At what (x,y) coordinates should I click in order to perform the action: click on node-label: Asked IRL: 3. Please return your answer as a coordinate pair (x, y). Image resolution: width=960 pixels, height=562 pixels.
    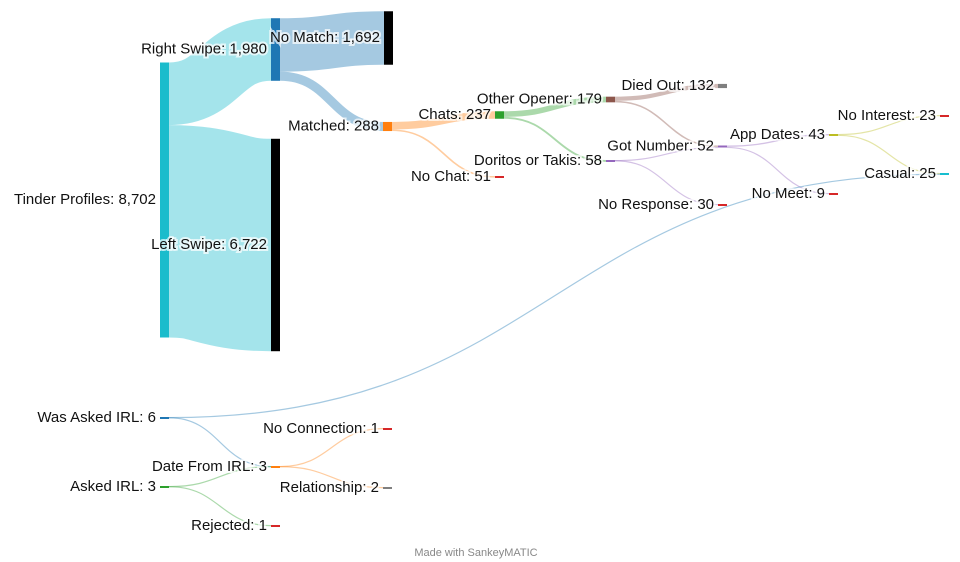
    Looking at the image, I should click on (113, 486).